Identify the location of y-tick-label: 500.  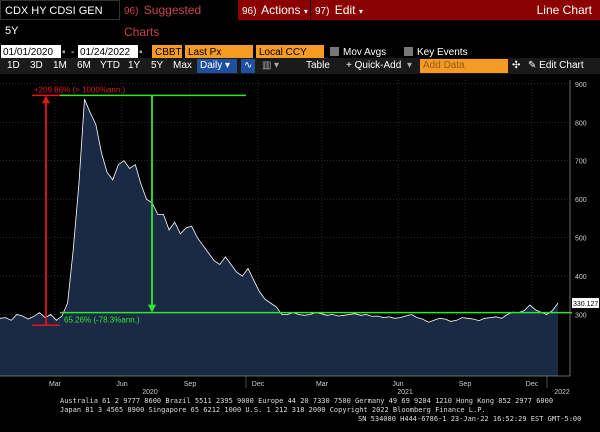
(581, 239).